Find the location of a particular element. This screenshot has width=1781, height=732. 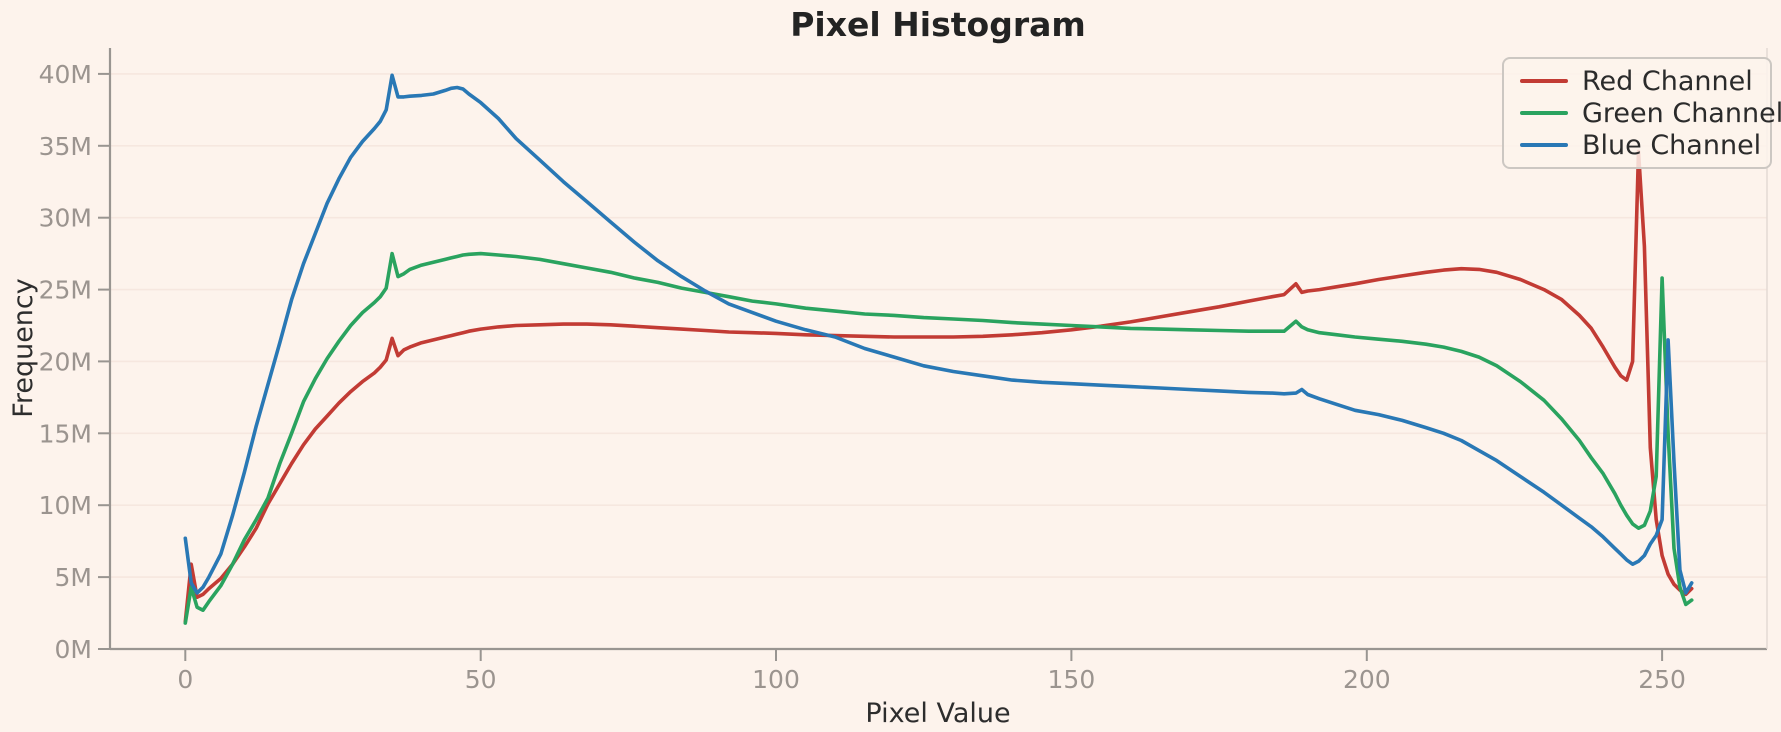

blue-line-swatch is located at coordinates (1544, 145).